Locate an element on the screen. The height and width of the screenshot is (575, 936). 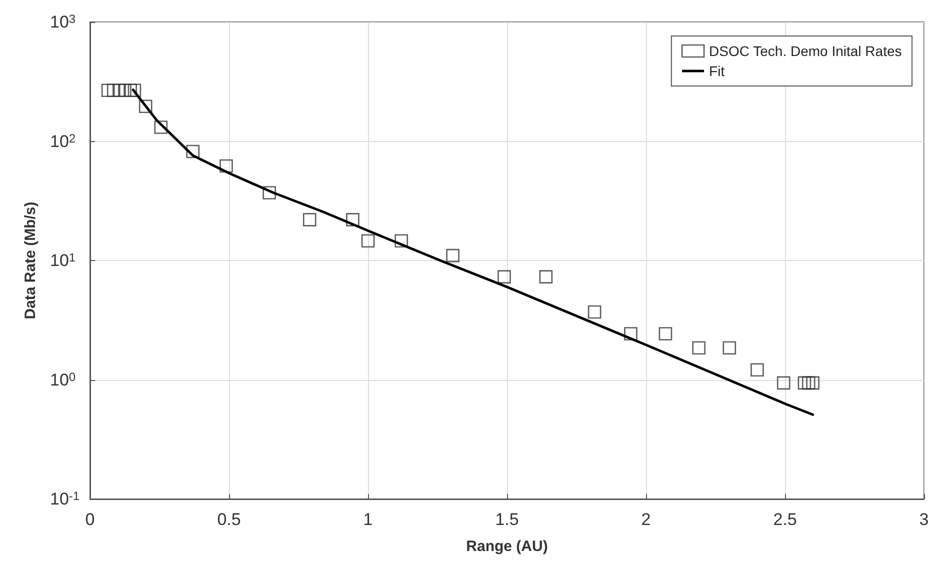
x-tick-label: 0.5 is located at coordinates (229, 519).